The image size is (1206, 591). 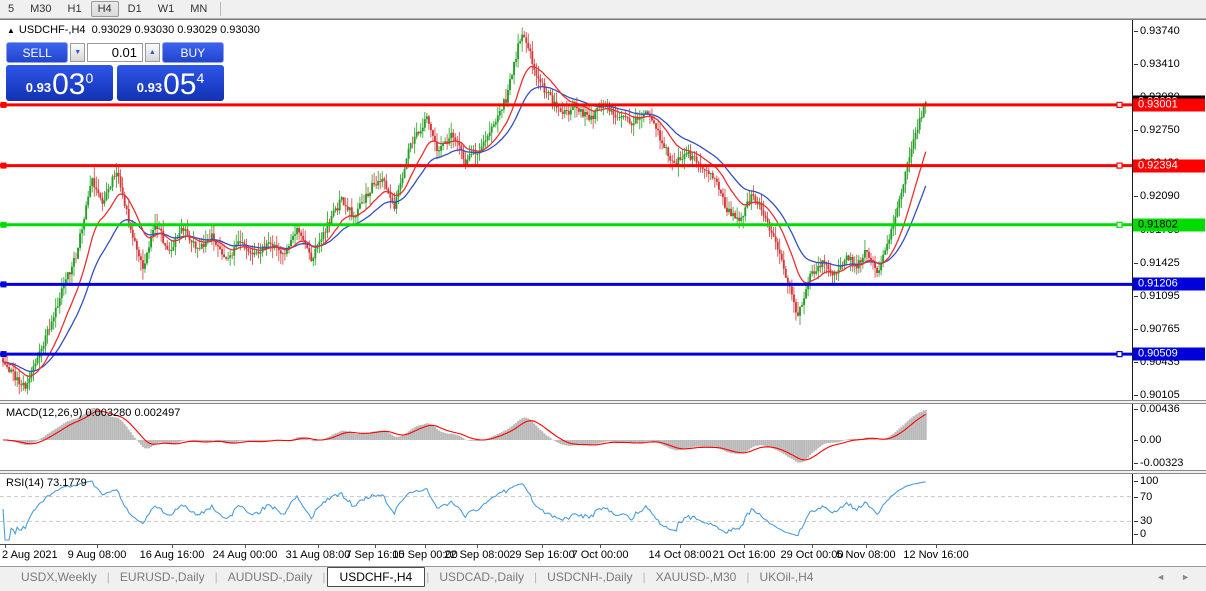 I want to click on timeframe-button-5: 5, so click(x=11, y=9).